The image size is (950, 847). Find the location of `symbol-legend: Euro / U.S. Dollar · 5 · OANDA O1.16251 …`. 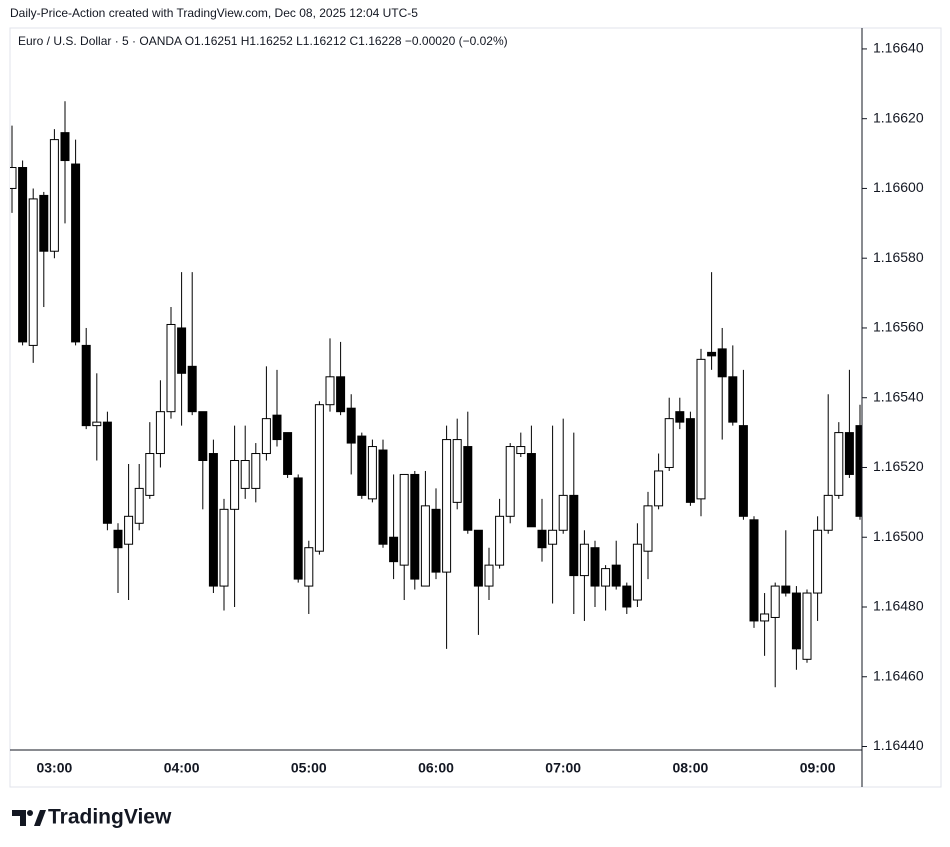

symbol-legend: Euro / U.S. Dollar · 5 · OANDA O1.16251 … is located at coordinates (263, 41).